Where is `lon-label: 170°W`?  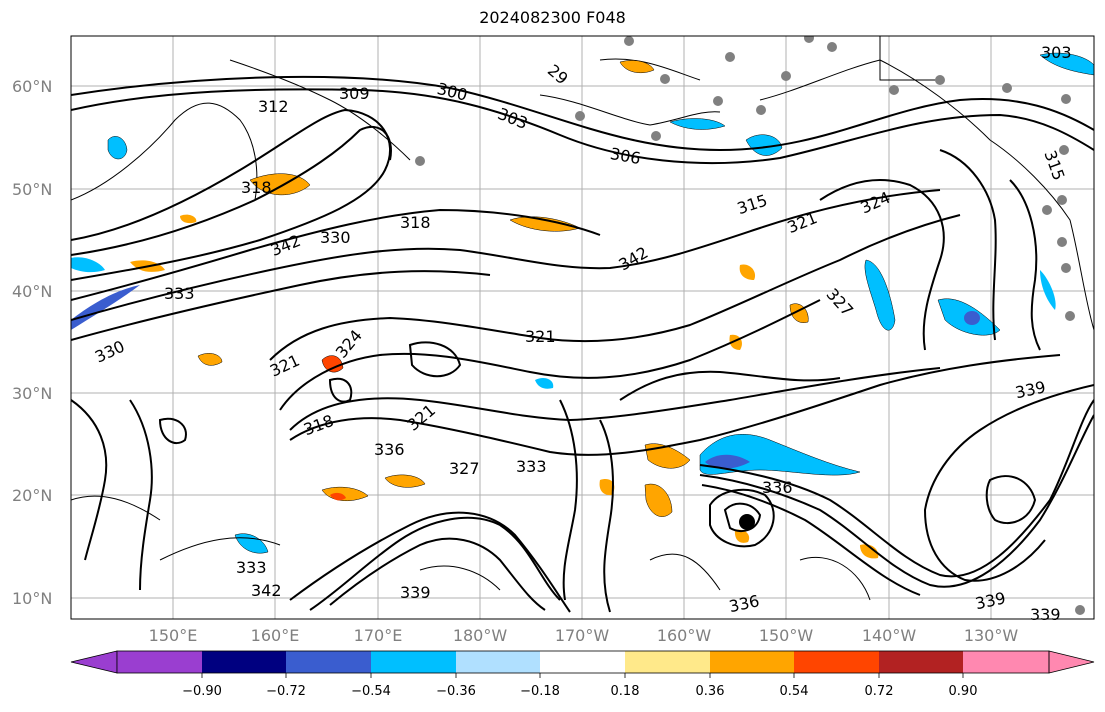 lon-label: 170°W is located at coordinates (582, 635).